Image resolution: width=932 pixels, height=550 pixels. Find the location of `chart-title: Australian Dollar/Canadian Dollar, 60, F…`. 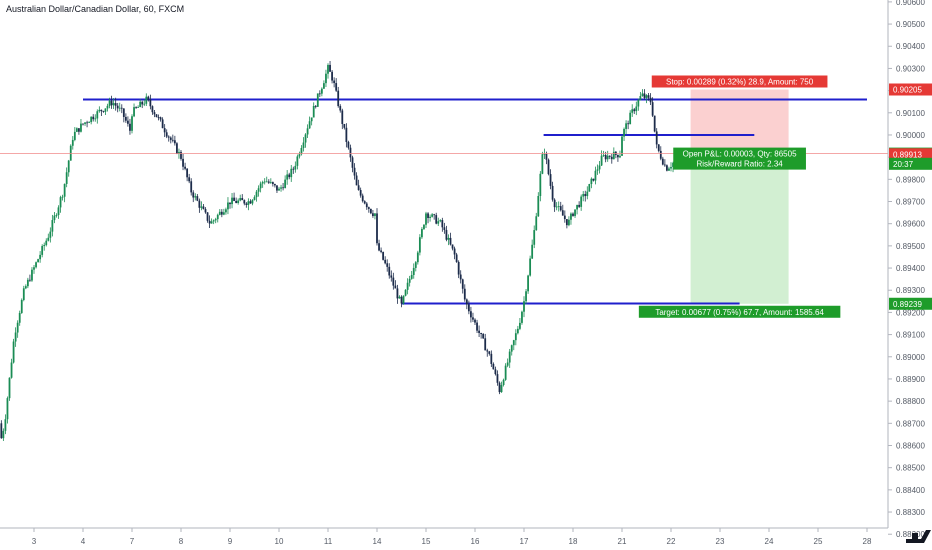

chart-title: Australian Dollar/Canadian Dollar, 60, F… is located at coordinates (95, 9).